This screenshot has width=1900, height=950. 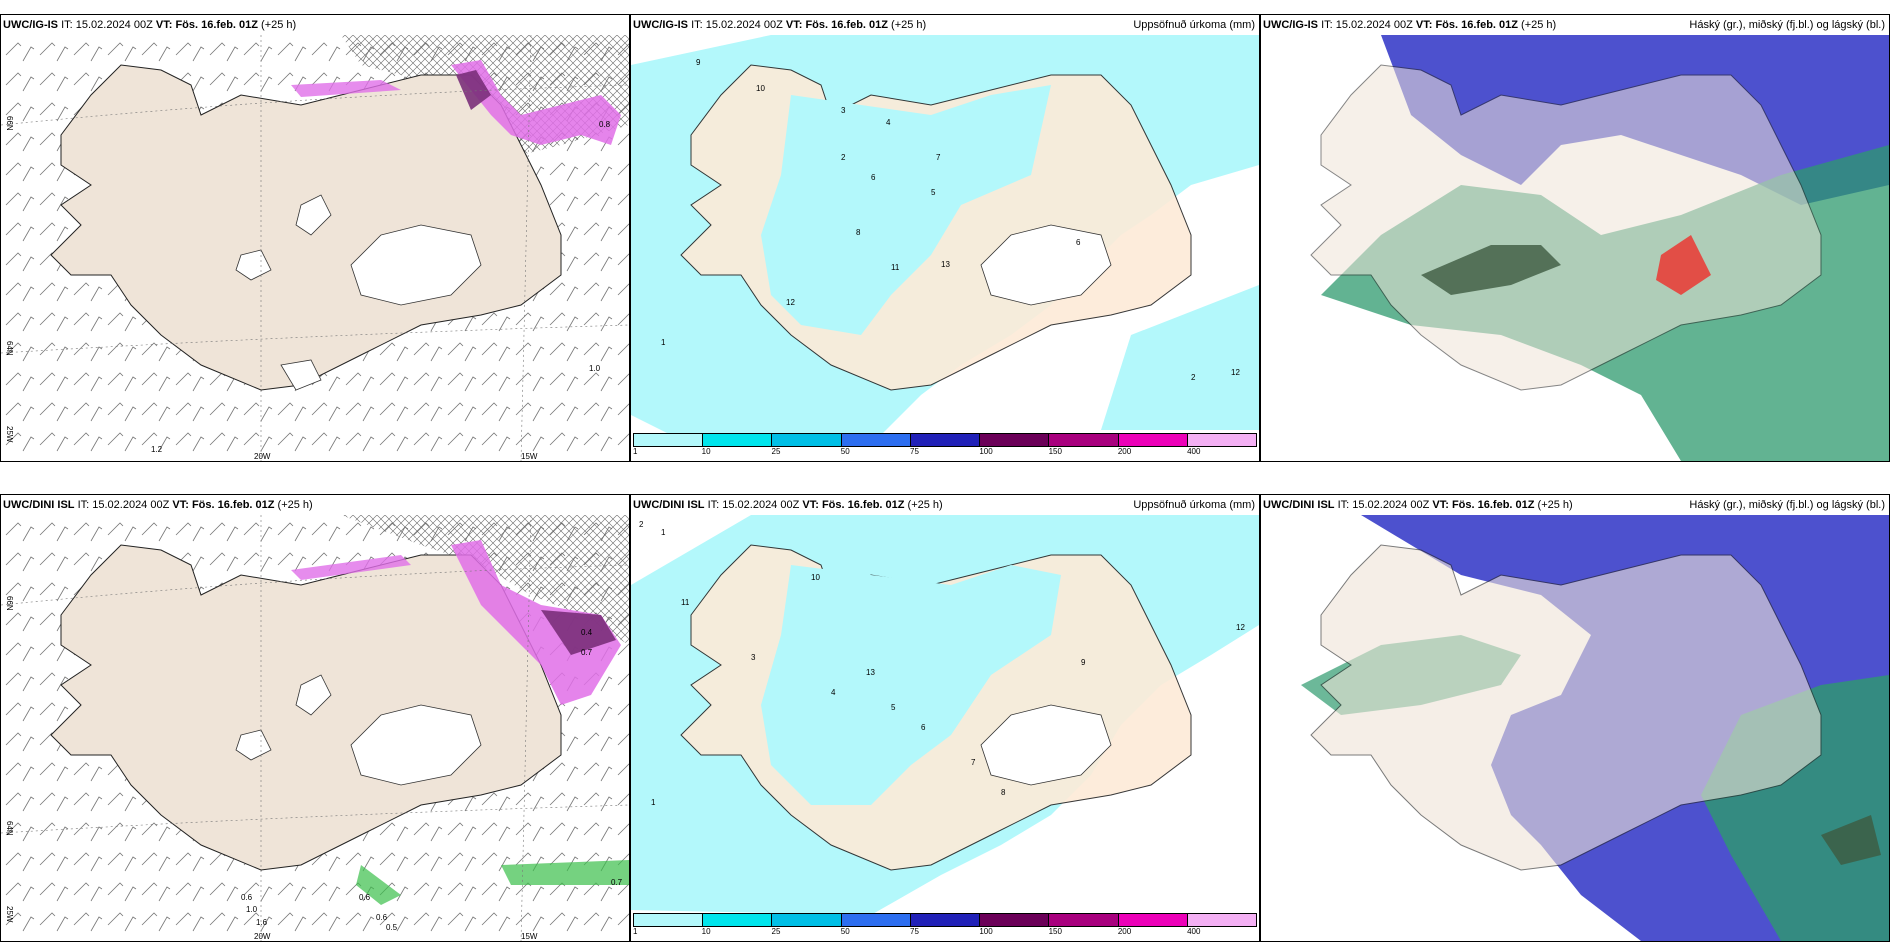 I want to click on map-wind-snow: 0.8 1.0 1.2 20W 15W 66N 64N 25W, so click(x=315, y=248).